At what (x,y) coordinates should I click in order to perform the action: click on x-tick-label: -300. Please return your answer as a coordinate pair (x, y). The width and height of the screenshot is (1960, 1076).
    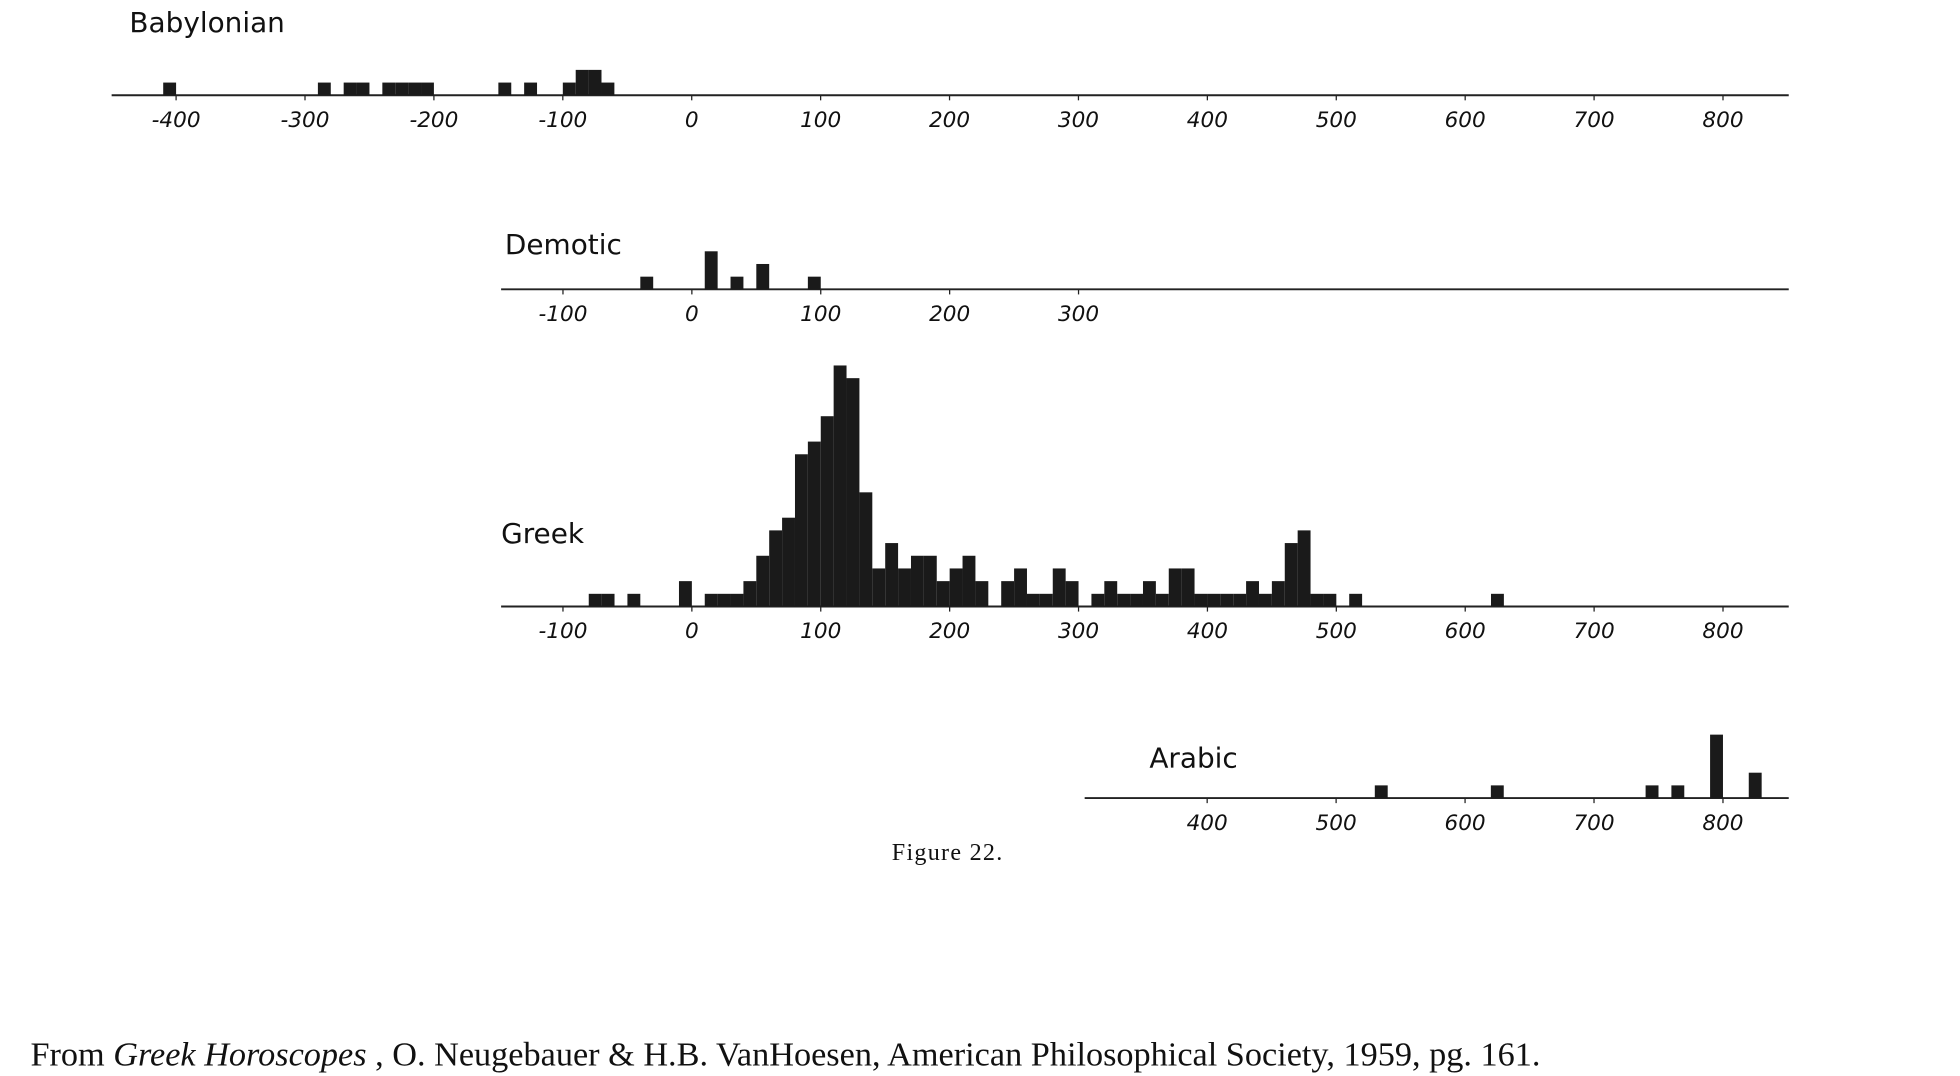
    Looking at the image, I should click on (305, 120).